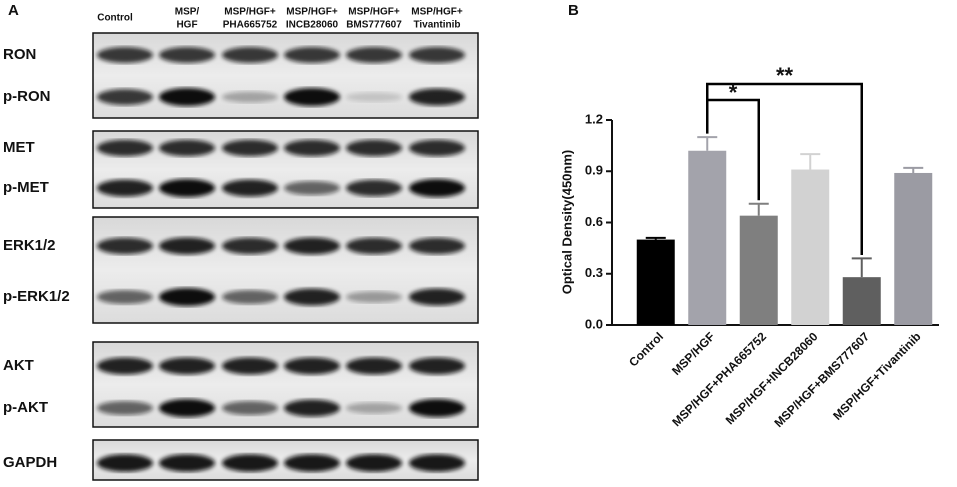 This screenshot has height=487, width=957. I want to click on row-label: MET, so click(19, 147).